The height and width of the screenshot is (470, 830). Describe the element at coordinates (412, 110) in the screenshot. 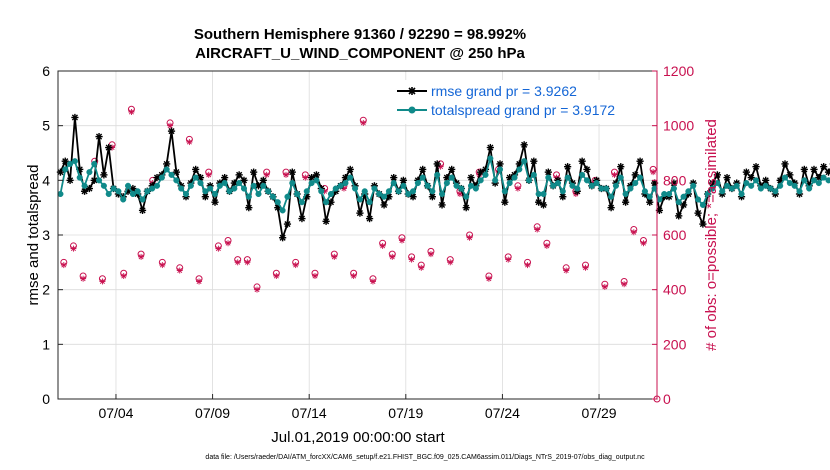

I see `legend-spread-marker` at that location.